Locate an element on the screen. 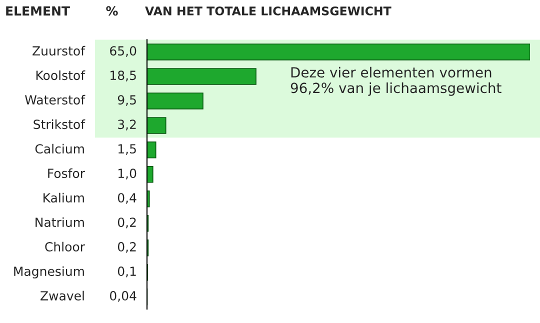 The height and width of the screenshot is (323, 540). y-tick-label: Kalium is located at coordinates (64, 197).